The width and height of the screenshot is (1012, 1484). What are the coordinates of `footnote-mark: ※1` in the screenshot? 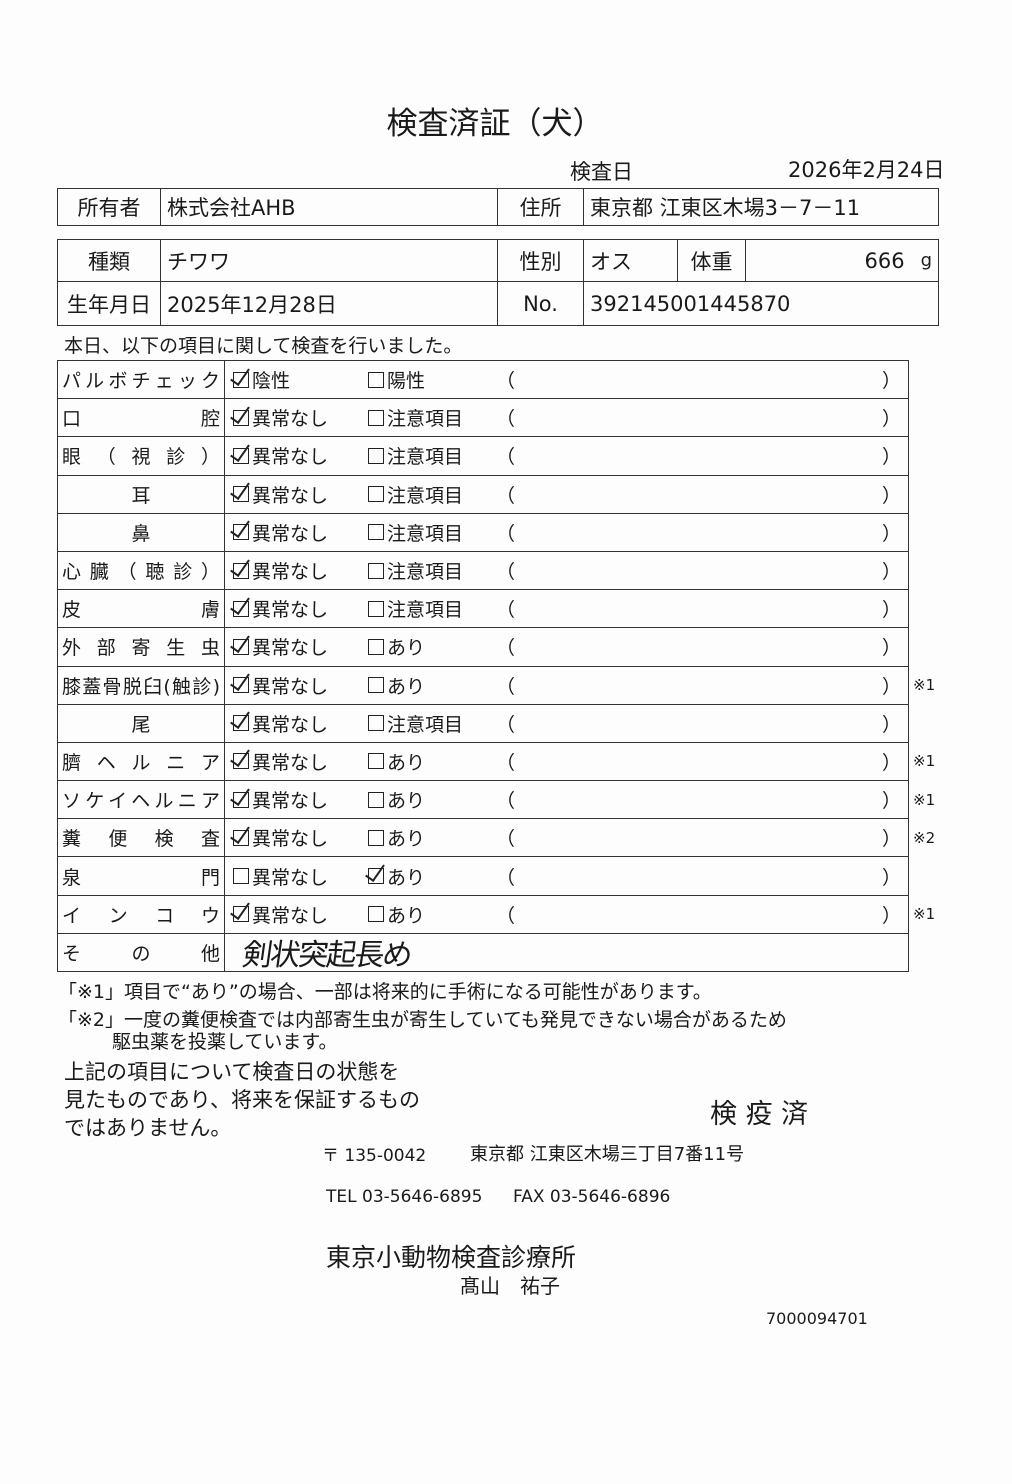 It's located at (924, 761).